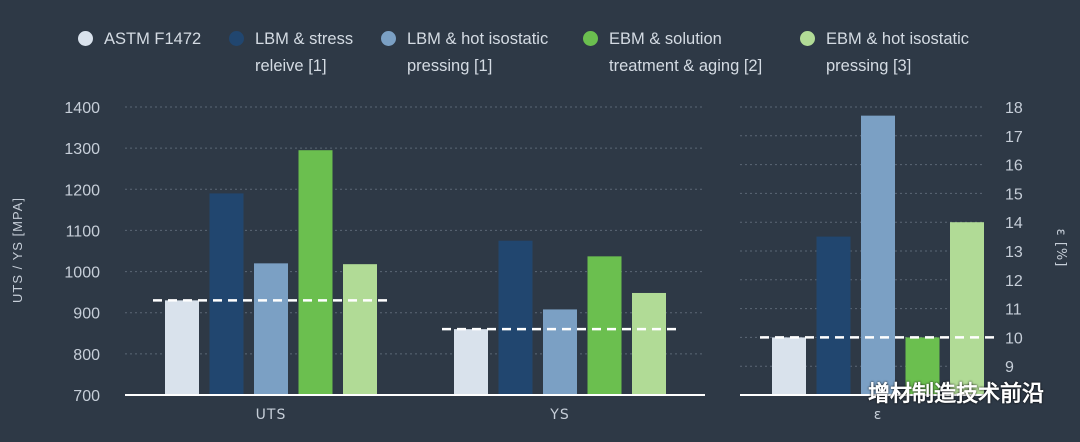 This screenshot has width=1080, height=442. Describe the element at coordinates (86, 314) in the screenshot. I see `left-tick-label: 900` at that location.